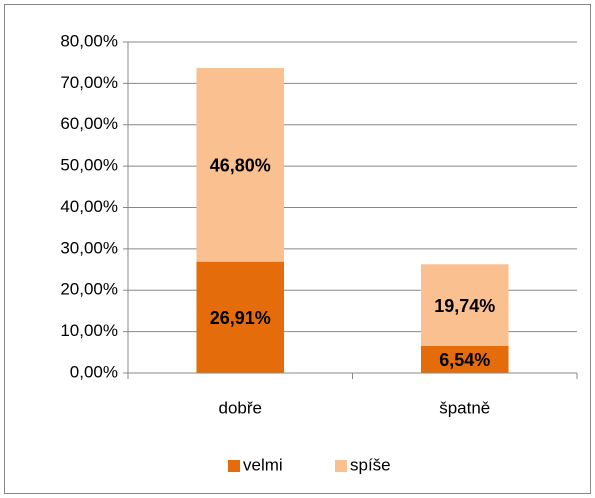 Image resolution: width=595 pixels, height=498 pixels. I want to click on x-tick-label: špatně, so click(464, 407).